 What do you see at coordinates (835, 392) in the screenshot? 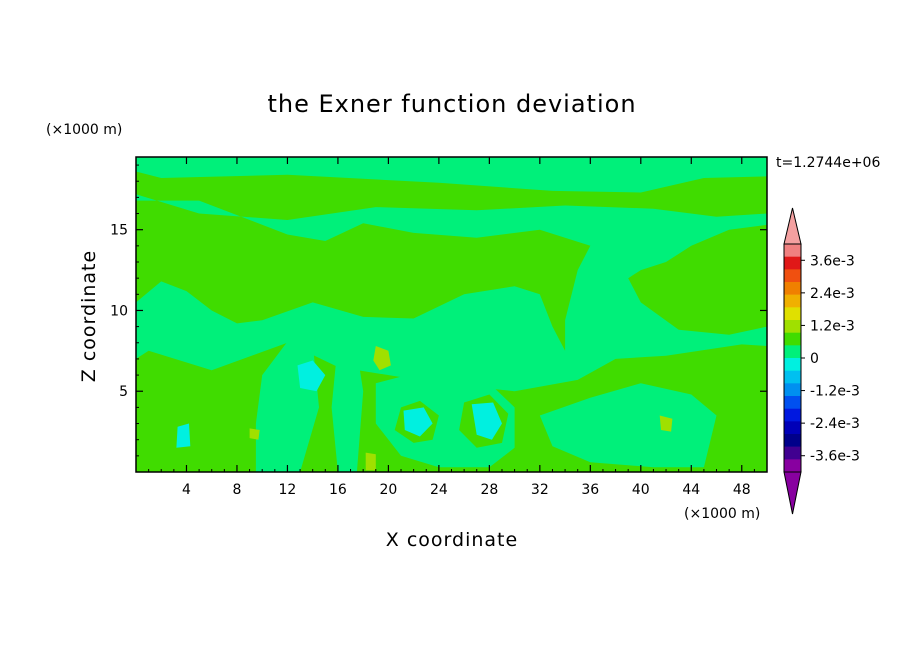
I see `colorbar-label: -1.2e-3` at bounding box center [835, 392].